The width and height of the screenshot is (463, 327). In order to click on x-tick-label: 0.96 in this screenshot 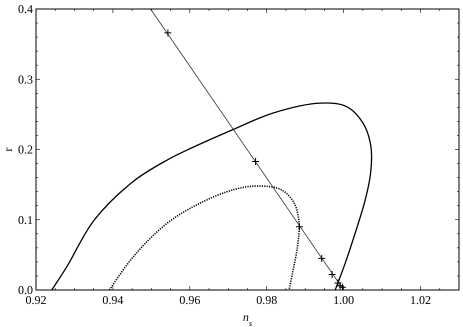, I will do `click(189, 300)`.